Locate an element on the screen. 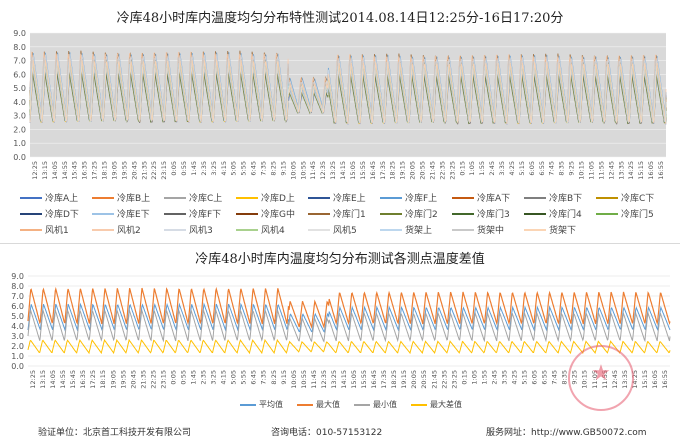 This screenshot has height=440, width=680. x-tick-label: 5:55 is located at coordinates (244, 168).